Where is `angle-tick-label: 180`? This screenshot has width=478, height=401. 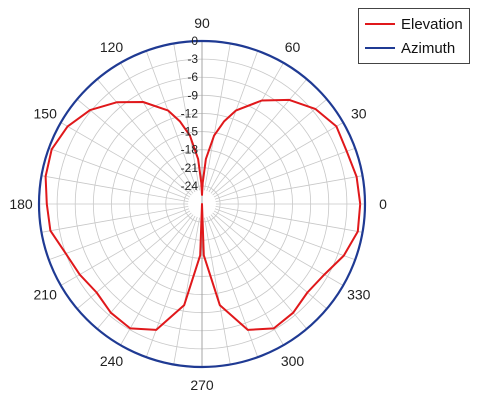
angle-tick-label: 180 is located at coordinates (21, 204).